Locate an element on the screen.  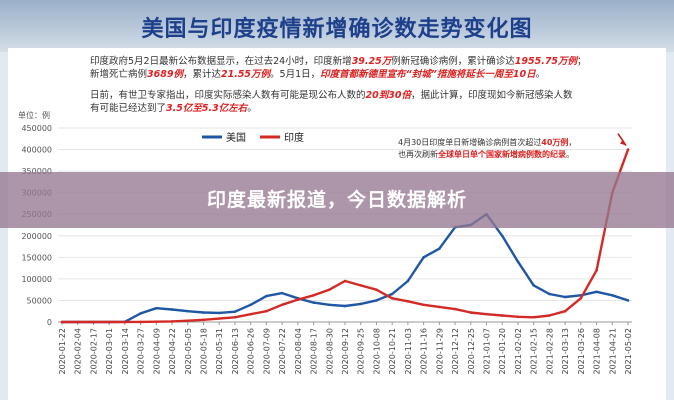
annotation-highlight: 40万例 is located at coordinates (554, 142).